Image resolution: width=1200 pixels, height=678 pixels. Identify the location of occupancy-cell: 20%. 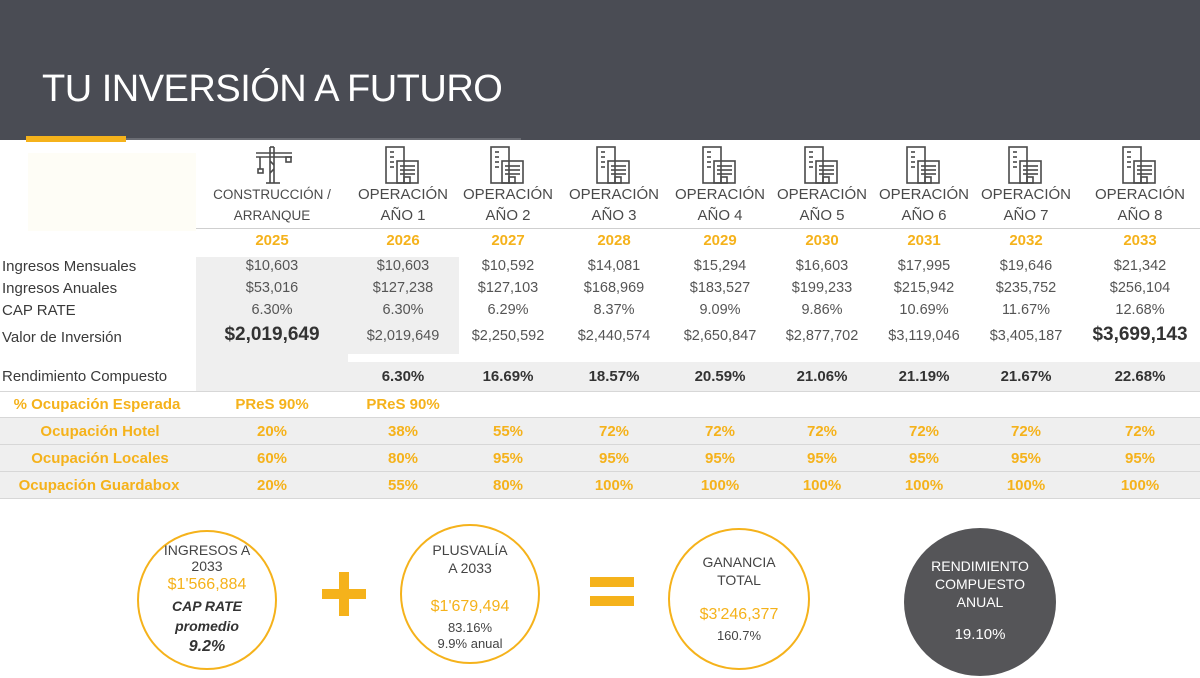
(272, 431).